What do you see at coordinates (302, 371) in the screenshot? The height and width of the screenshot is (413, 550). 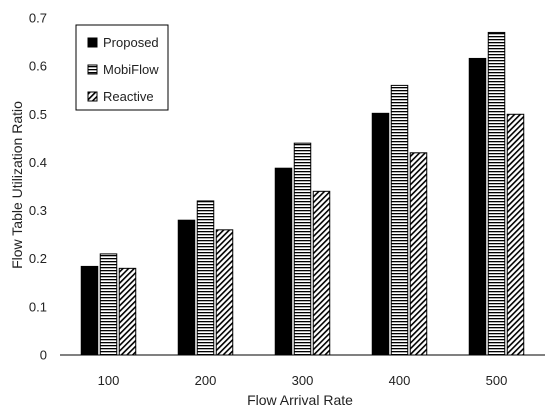 I see `x-axis: 100 200 300 400 500` at bounding box center [302, 371].